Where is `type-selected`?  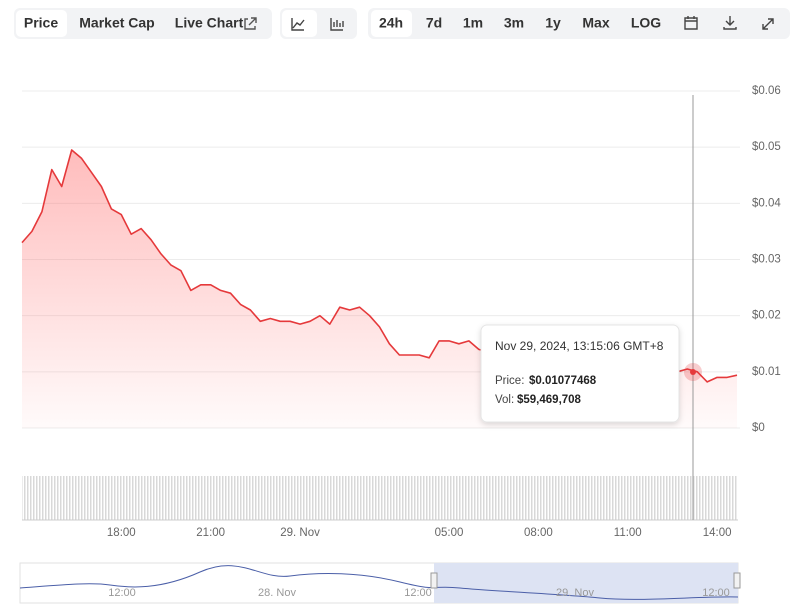 type-selected is located at coordinates (299, 23).